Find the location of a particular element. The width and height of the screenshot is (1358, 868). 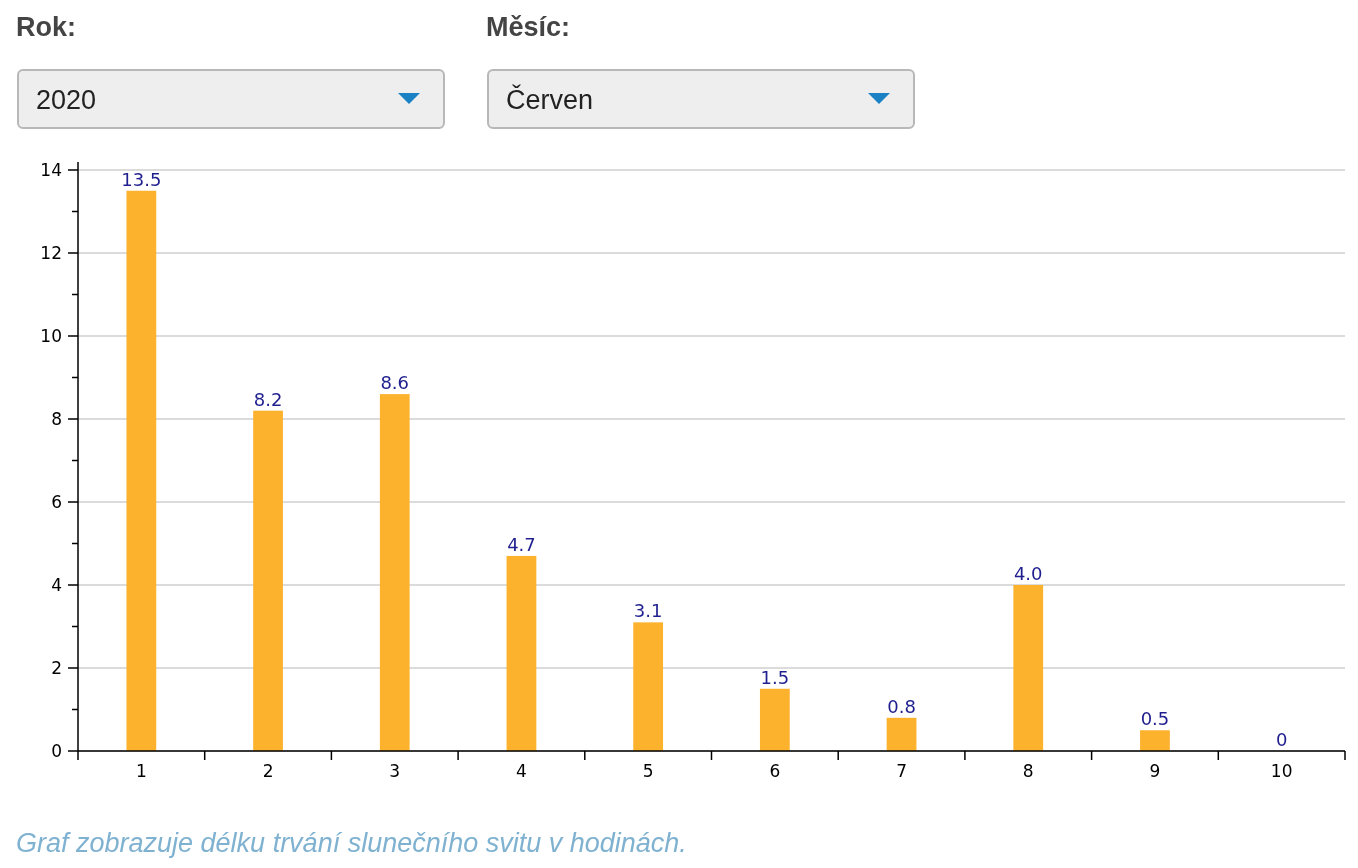

x-tick-label: 3 is located at coordinates (395, 771).